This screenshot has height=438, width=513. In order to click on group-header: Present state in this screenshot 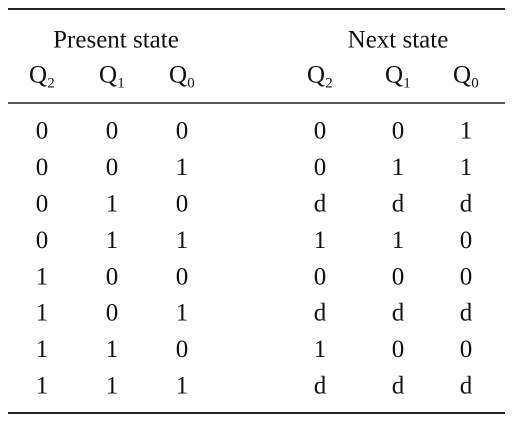, I will do `click(116, 40)`.